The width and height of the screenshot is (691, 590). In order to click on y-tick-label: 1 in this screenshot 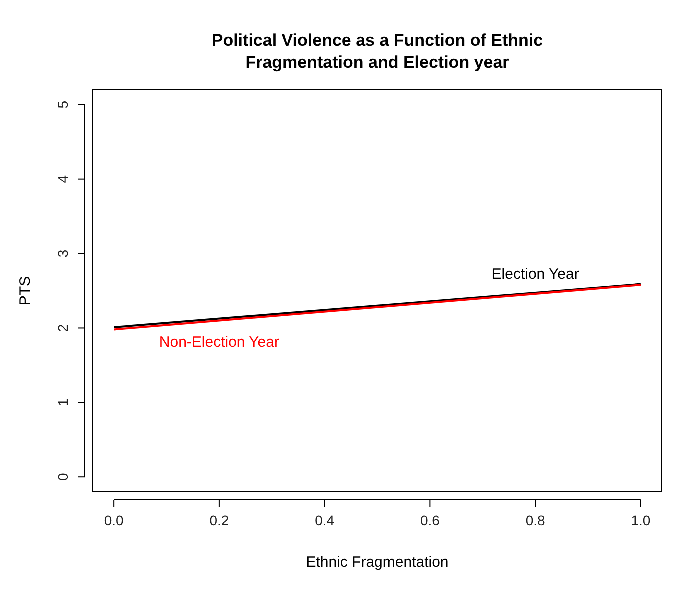, I will do `click(63, 402)`.